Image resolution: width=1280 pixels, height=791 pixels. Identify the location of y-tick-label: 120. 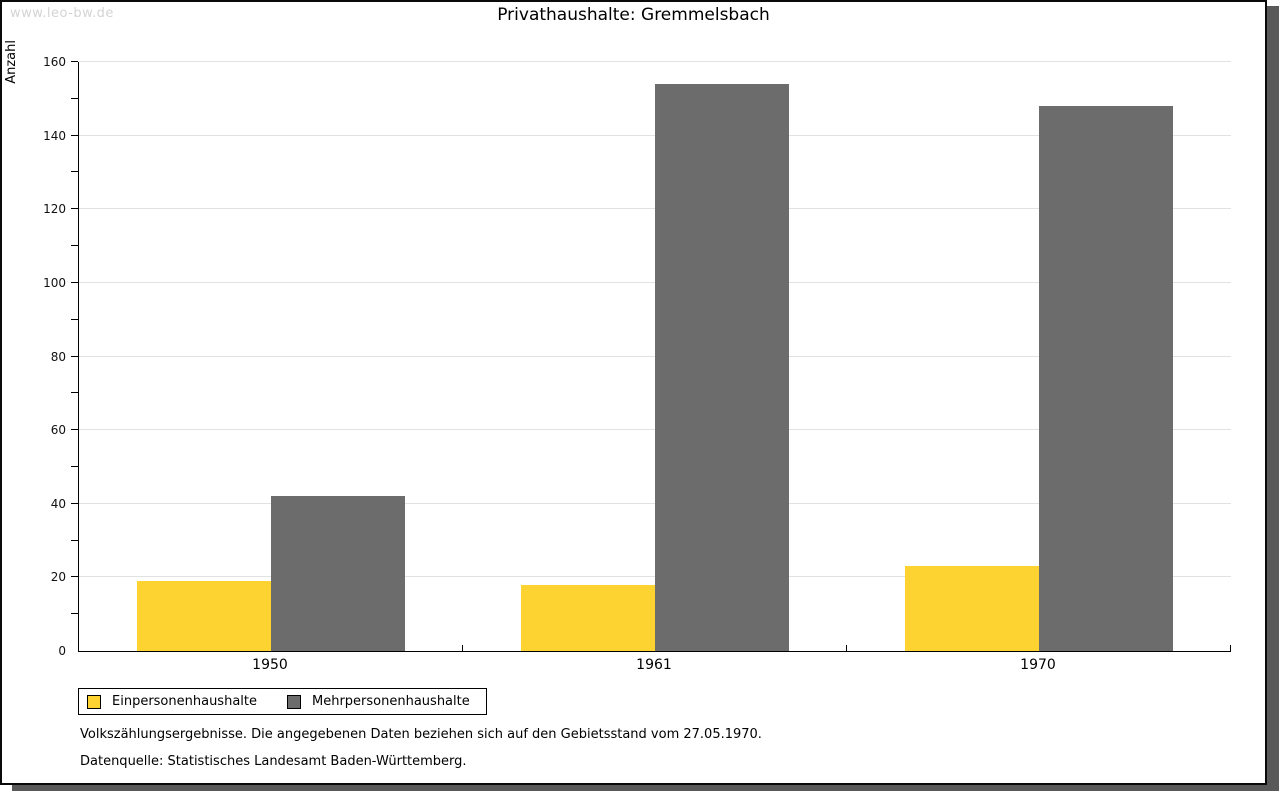
(54, 209).